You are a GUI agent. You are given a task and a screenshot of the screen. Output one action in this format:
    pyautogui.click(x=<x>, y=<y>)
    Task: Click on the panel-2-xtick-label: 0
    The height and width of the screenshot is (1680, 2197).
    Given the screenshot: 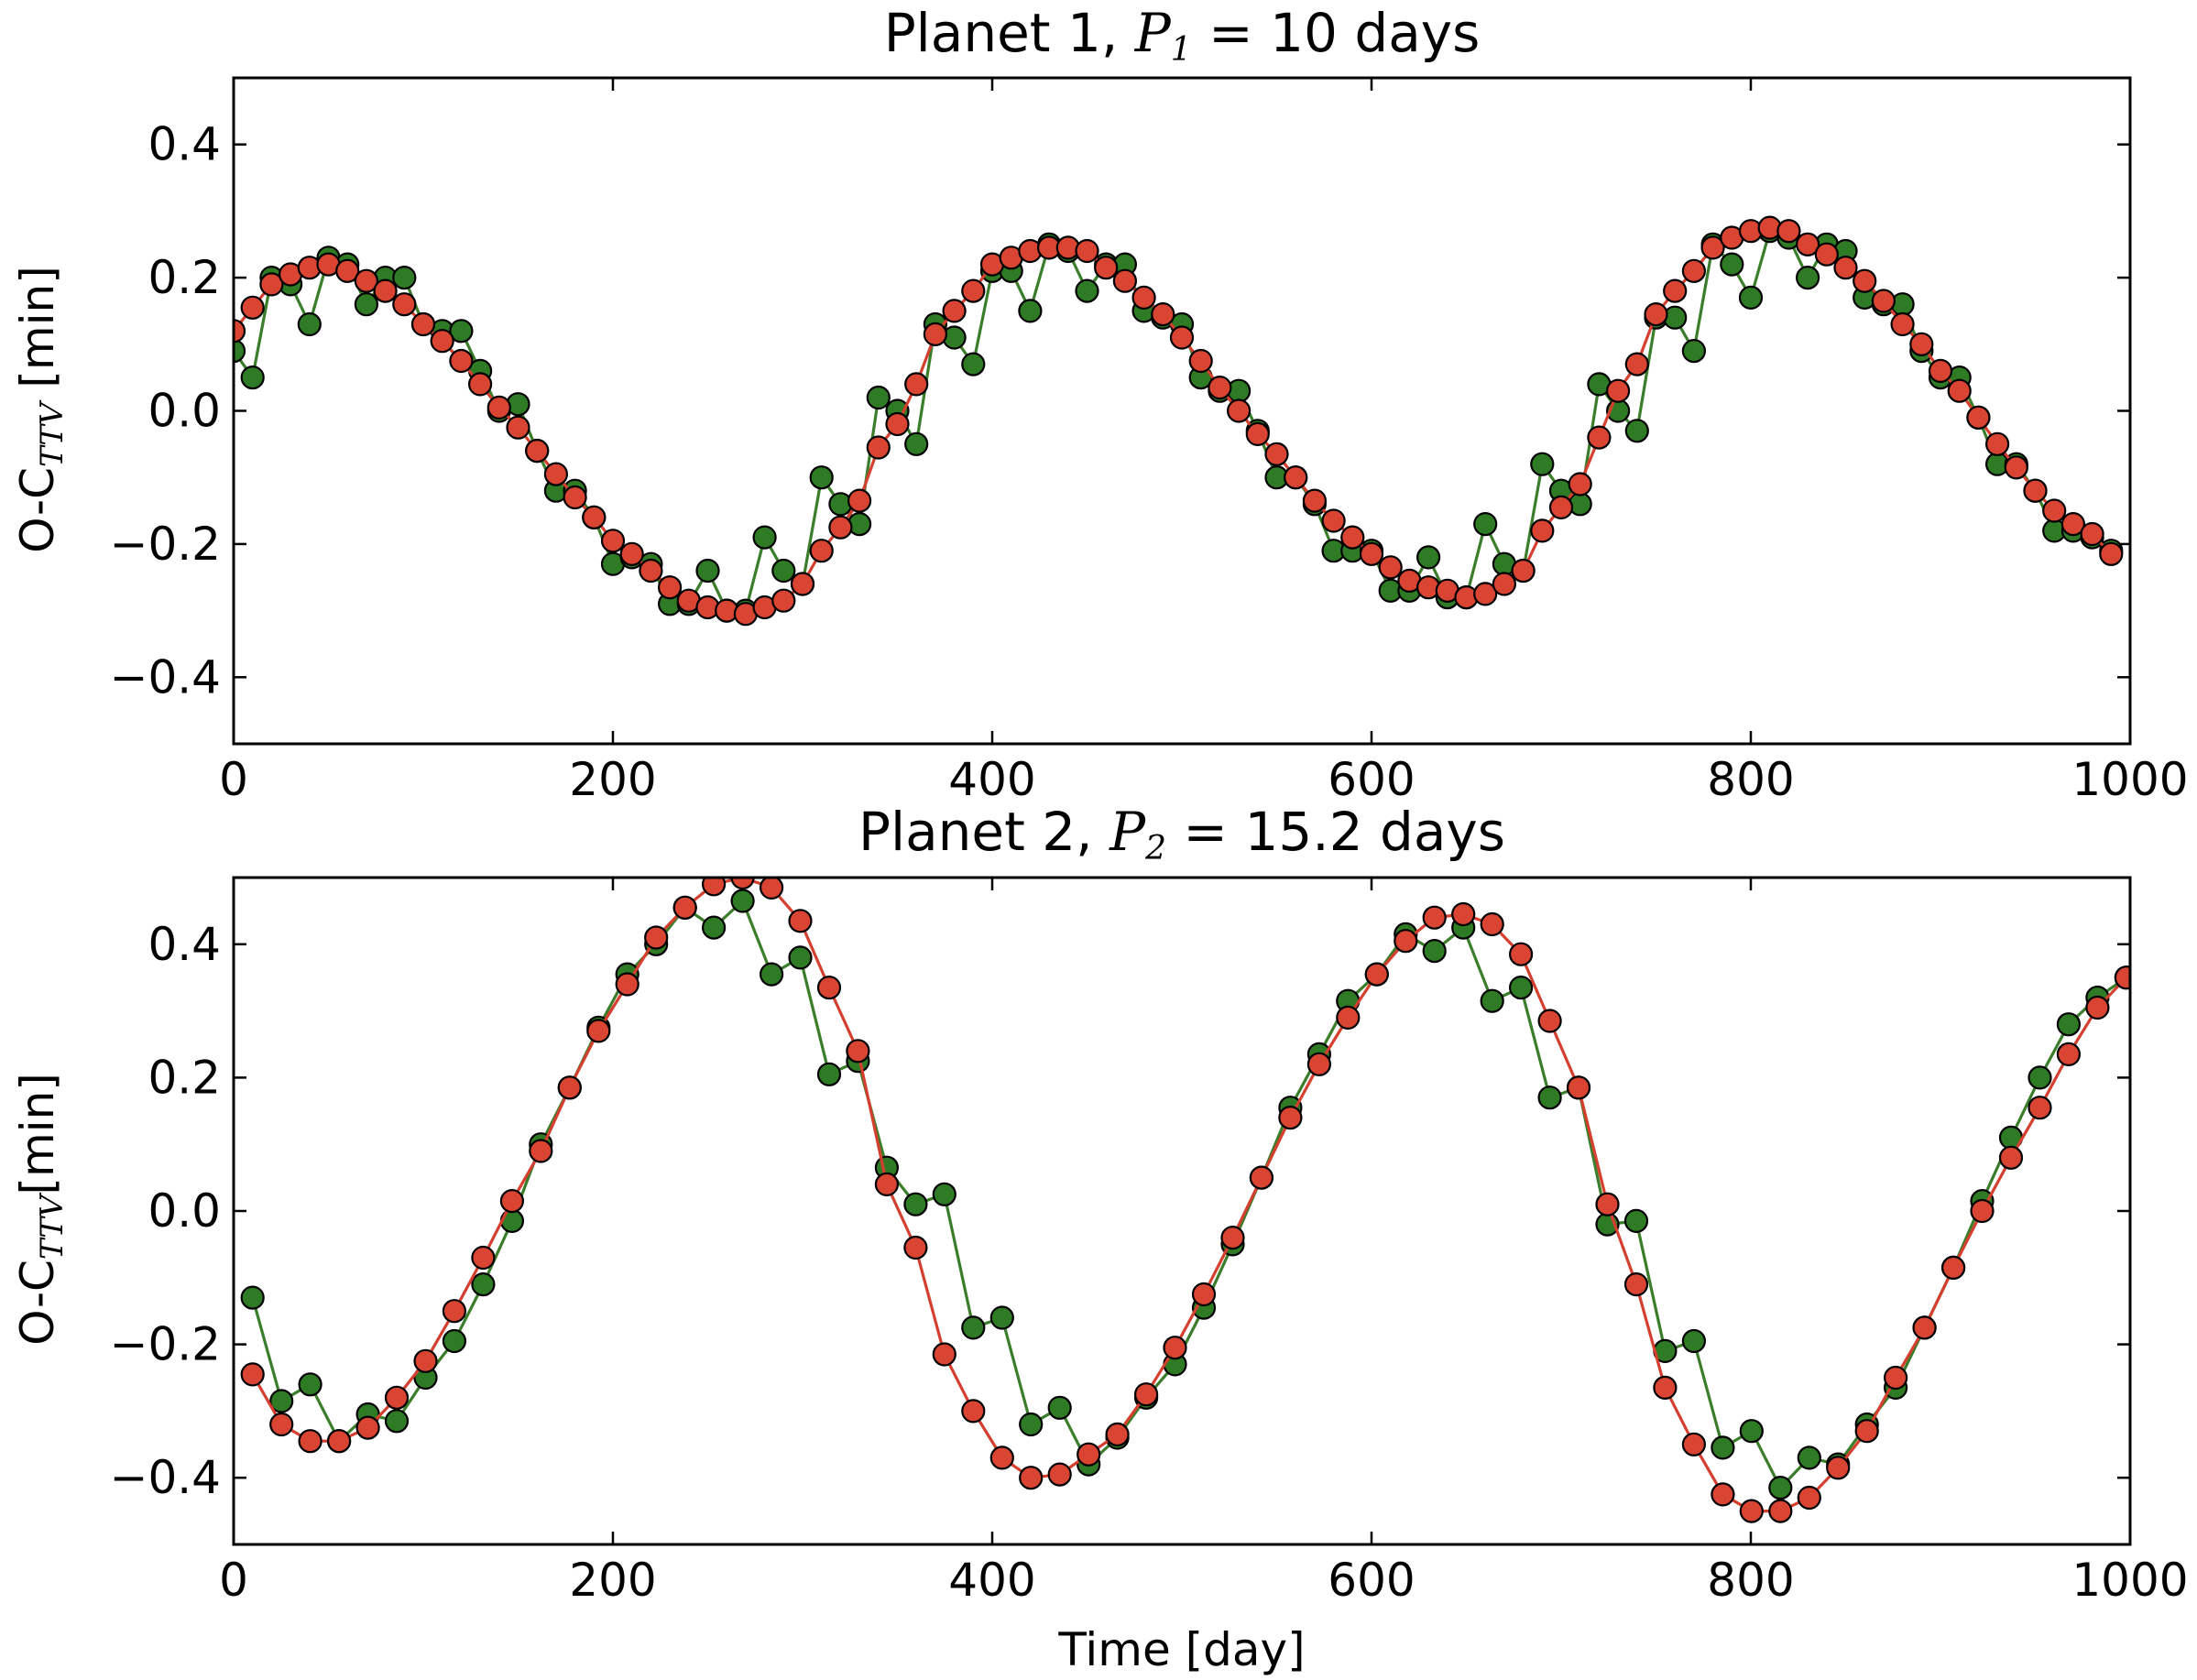 What is the action you would take?
    pyautogui.click(x=234, y=1580)
    